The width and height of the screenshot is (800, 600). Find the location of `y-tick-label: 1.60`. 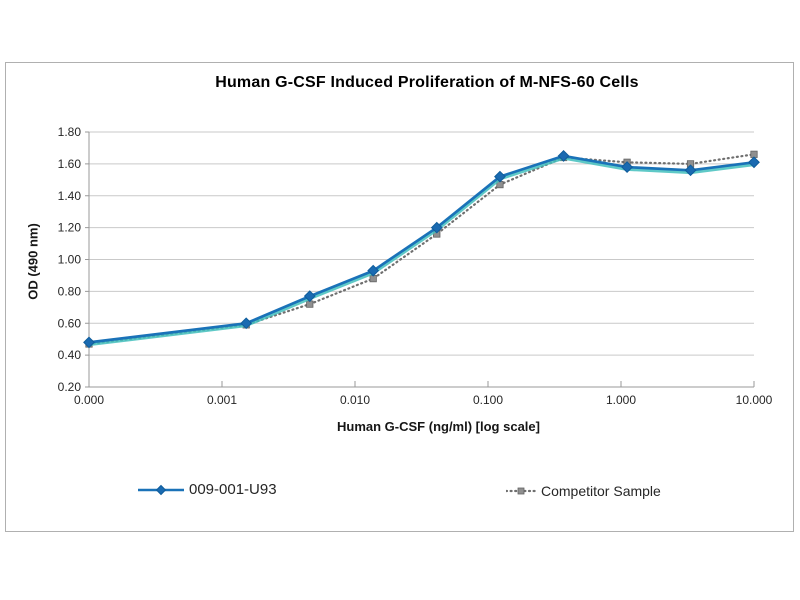

y-tick-label: 1.60 is located at coordinates (70, 164).